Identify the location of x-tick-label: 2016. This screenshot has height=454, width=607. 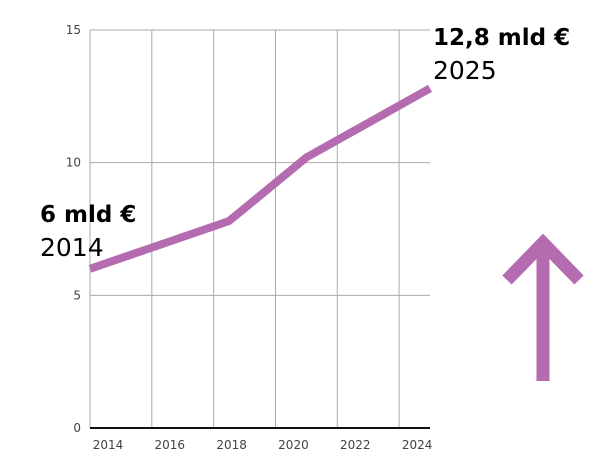
(170, 445).